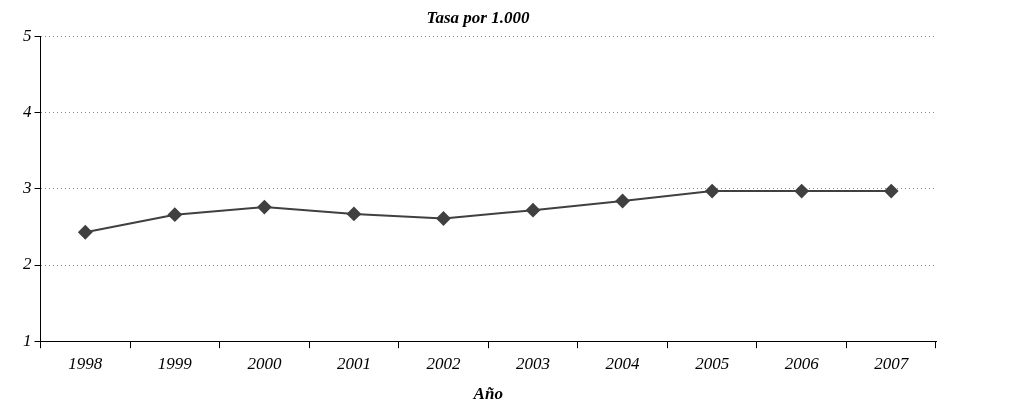 The width and height of the screenshot is (1026, 413). Describe the element at coordinates (175, 363) in the screenshot. I see `x-tick-label: 1999` at that location.